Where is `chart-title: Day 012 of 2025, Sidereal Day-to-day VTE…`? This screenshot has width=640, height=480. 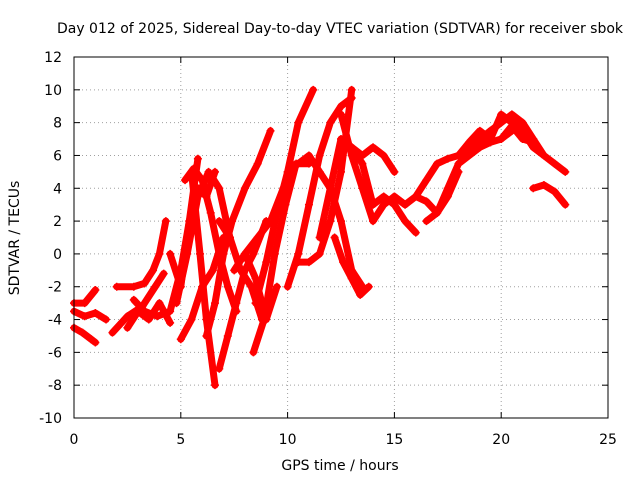 chart-title: Day 012 of 2025, Sidereal Day-to-day VTE… is located at coordinates (340, 29).